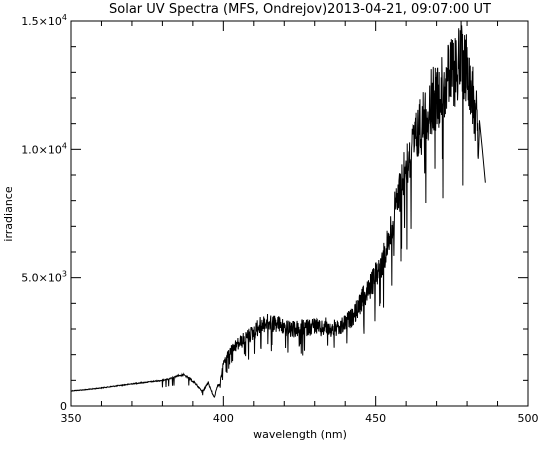 Image resolution: width=549 pixels, height=453 pixels. I want to click on y-tick-label: 1.5×10⁴, so click(44, 20).